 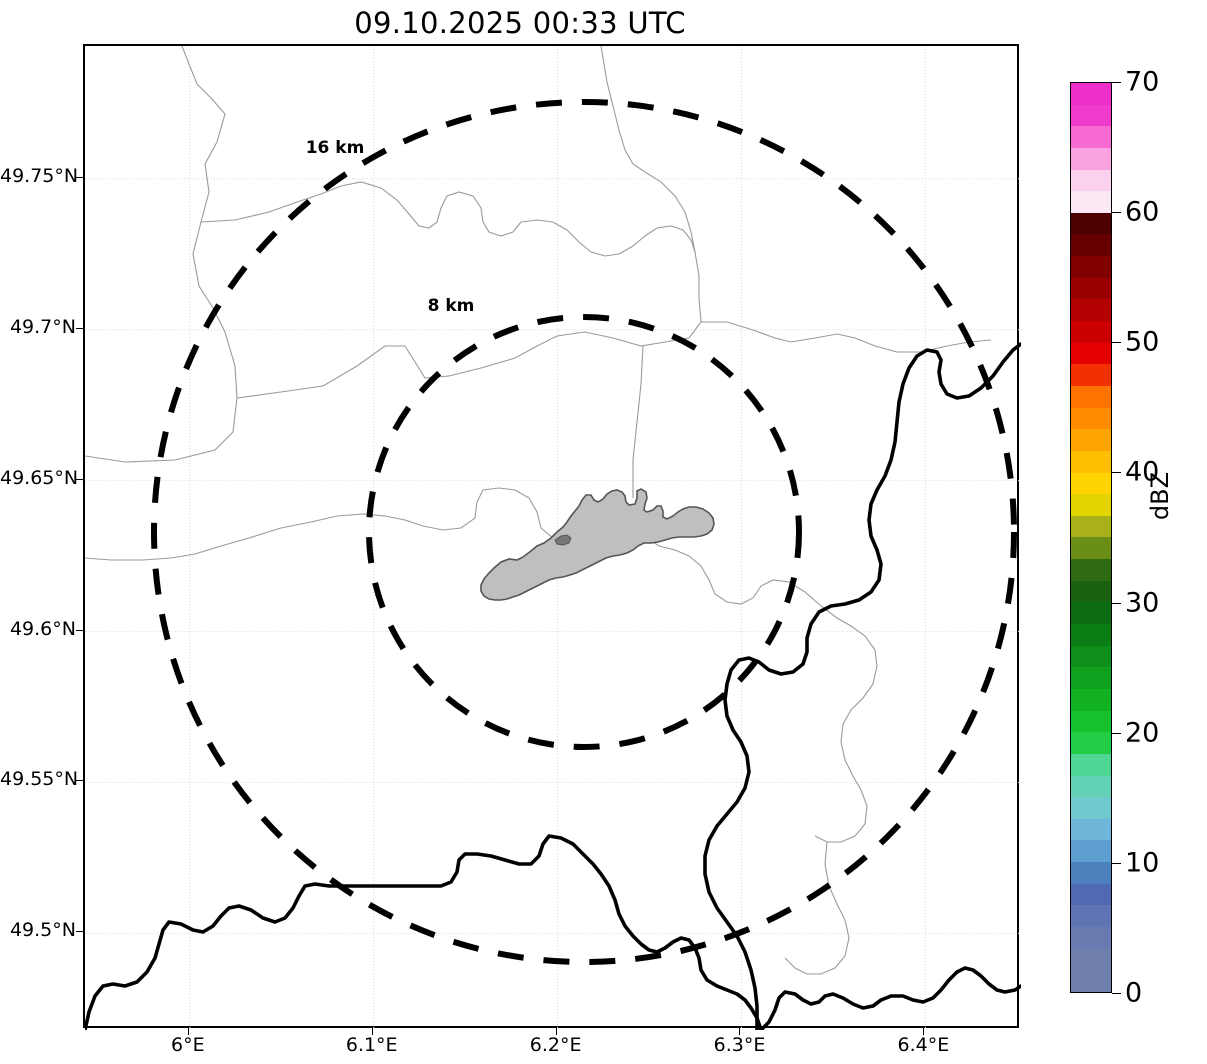 I want to click on y-tick-label: 49.55°N, so click(x=39, y=779).